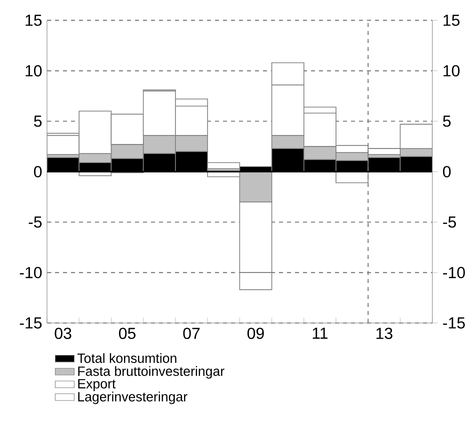  Describe the element at coordinates (63, 334) in the screenshot. I see `x-tick-label: 03` at that location.